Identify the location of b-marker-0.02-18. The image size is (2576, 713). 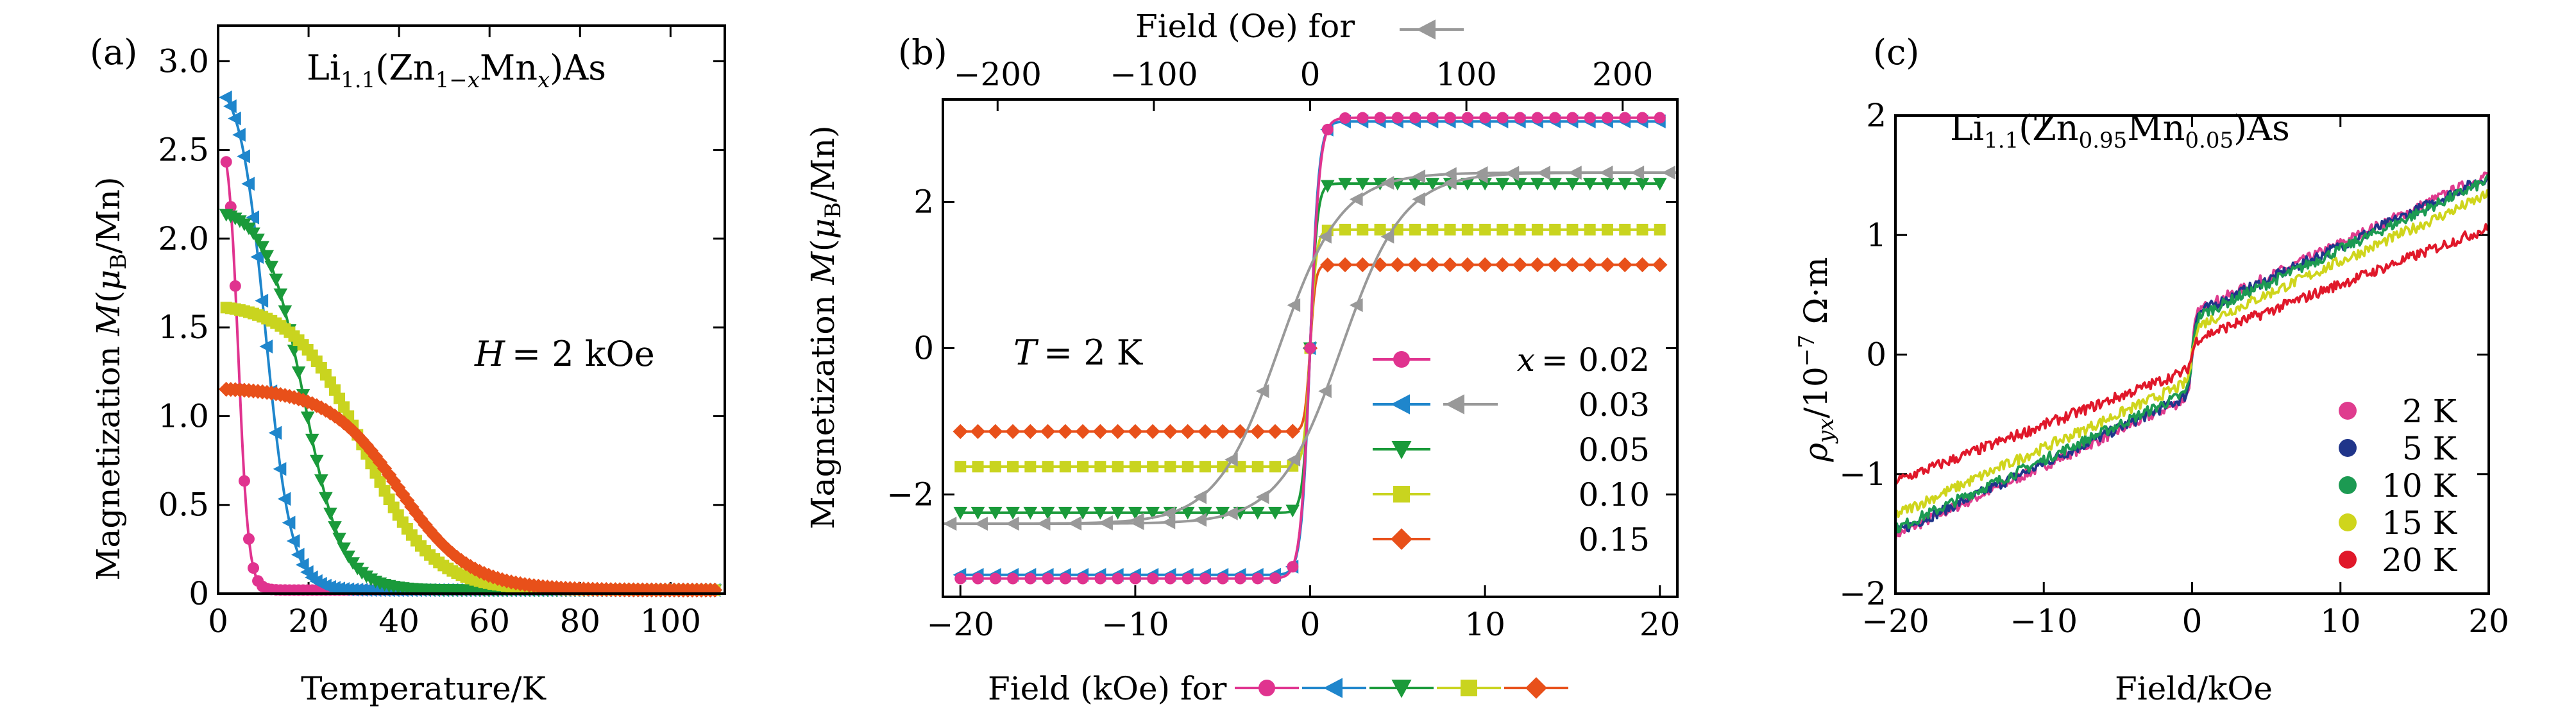
(1275, 578).